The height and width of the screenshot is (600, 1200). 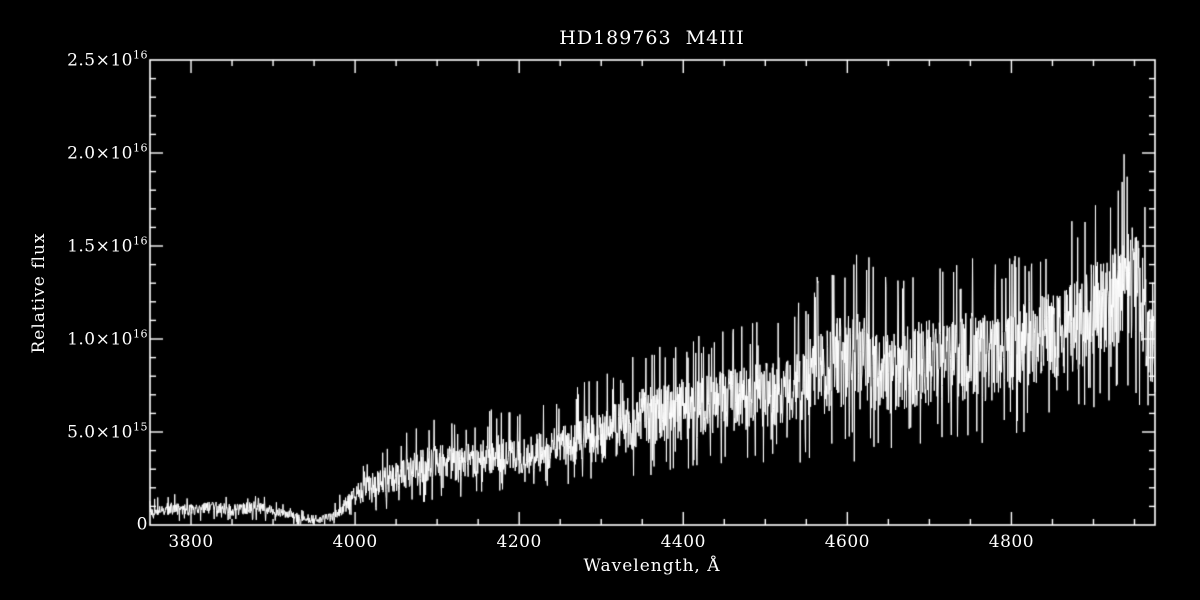 What do you see at coordinates (652, 38) in the screenshot?
I see `plot-title: HD189763 M4III` at bounding box center [652, 38].